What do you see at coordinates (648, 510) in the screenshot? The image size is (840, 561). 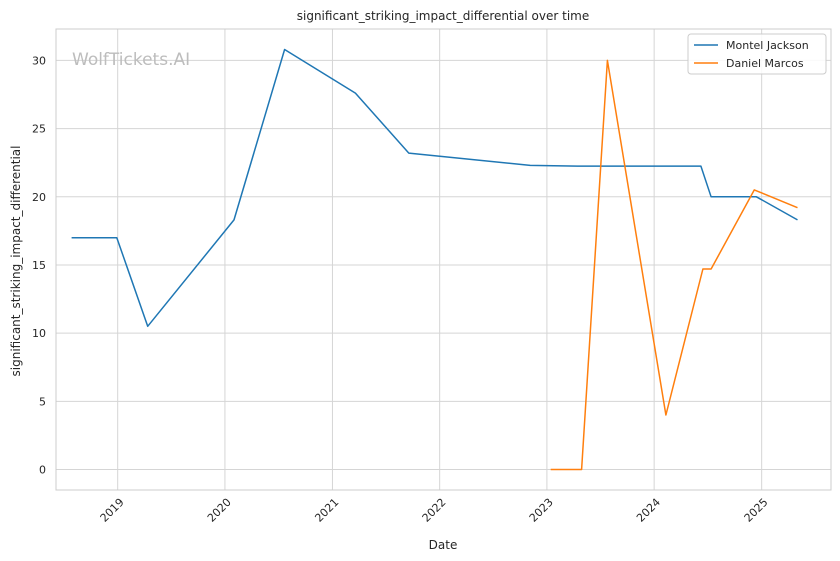 I see `x-tick-label: 2024` at bounding box center [648, 510].